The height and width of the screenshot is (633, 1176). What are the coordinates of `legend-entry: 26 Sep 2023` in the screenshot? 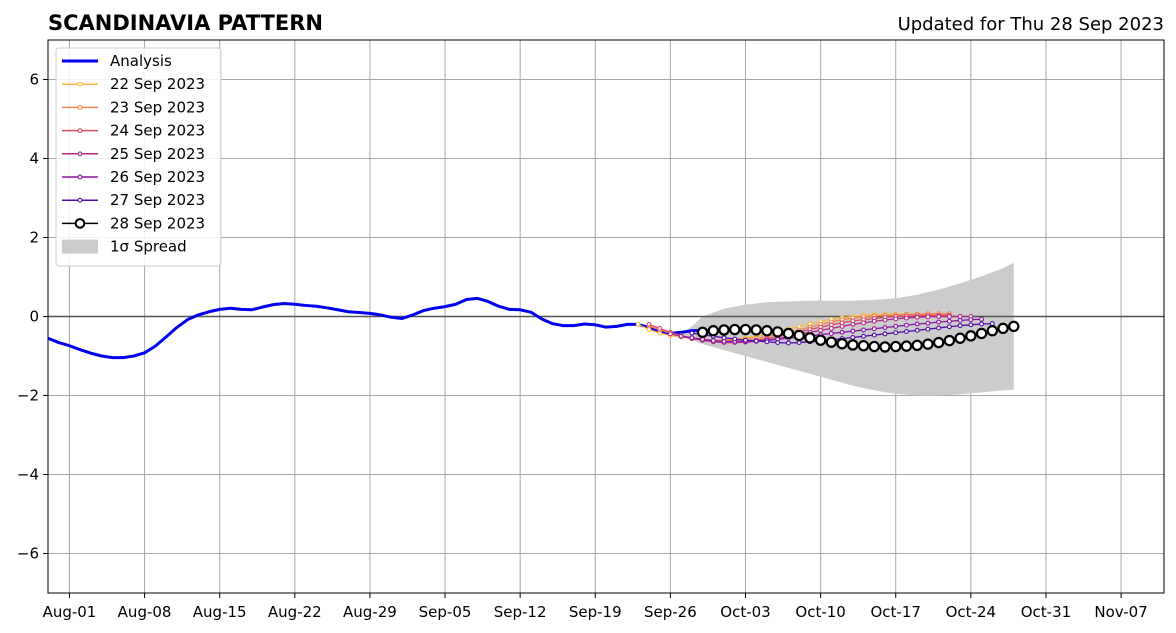 It's located at (133, 177).